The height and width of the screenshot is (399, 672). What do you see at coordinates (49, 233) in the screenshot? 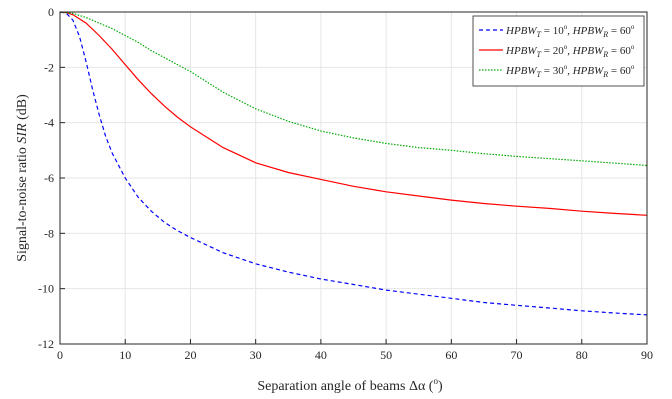
I see `y-tick-label: -8` at bounding box center [49, 233].